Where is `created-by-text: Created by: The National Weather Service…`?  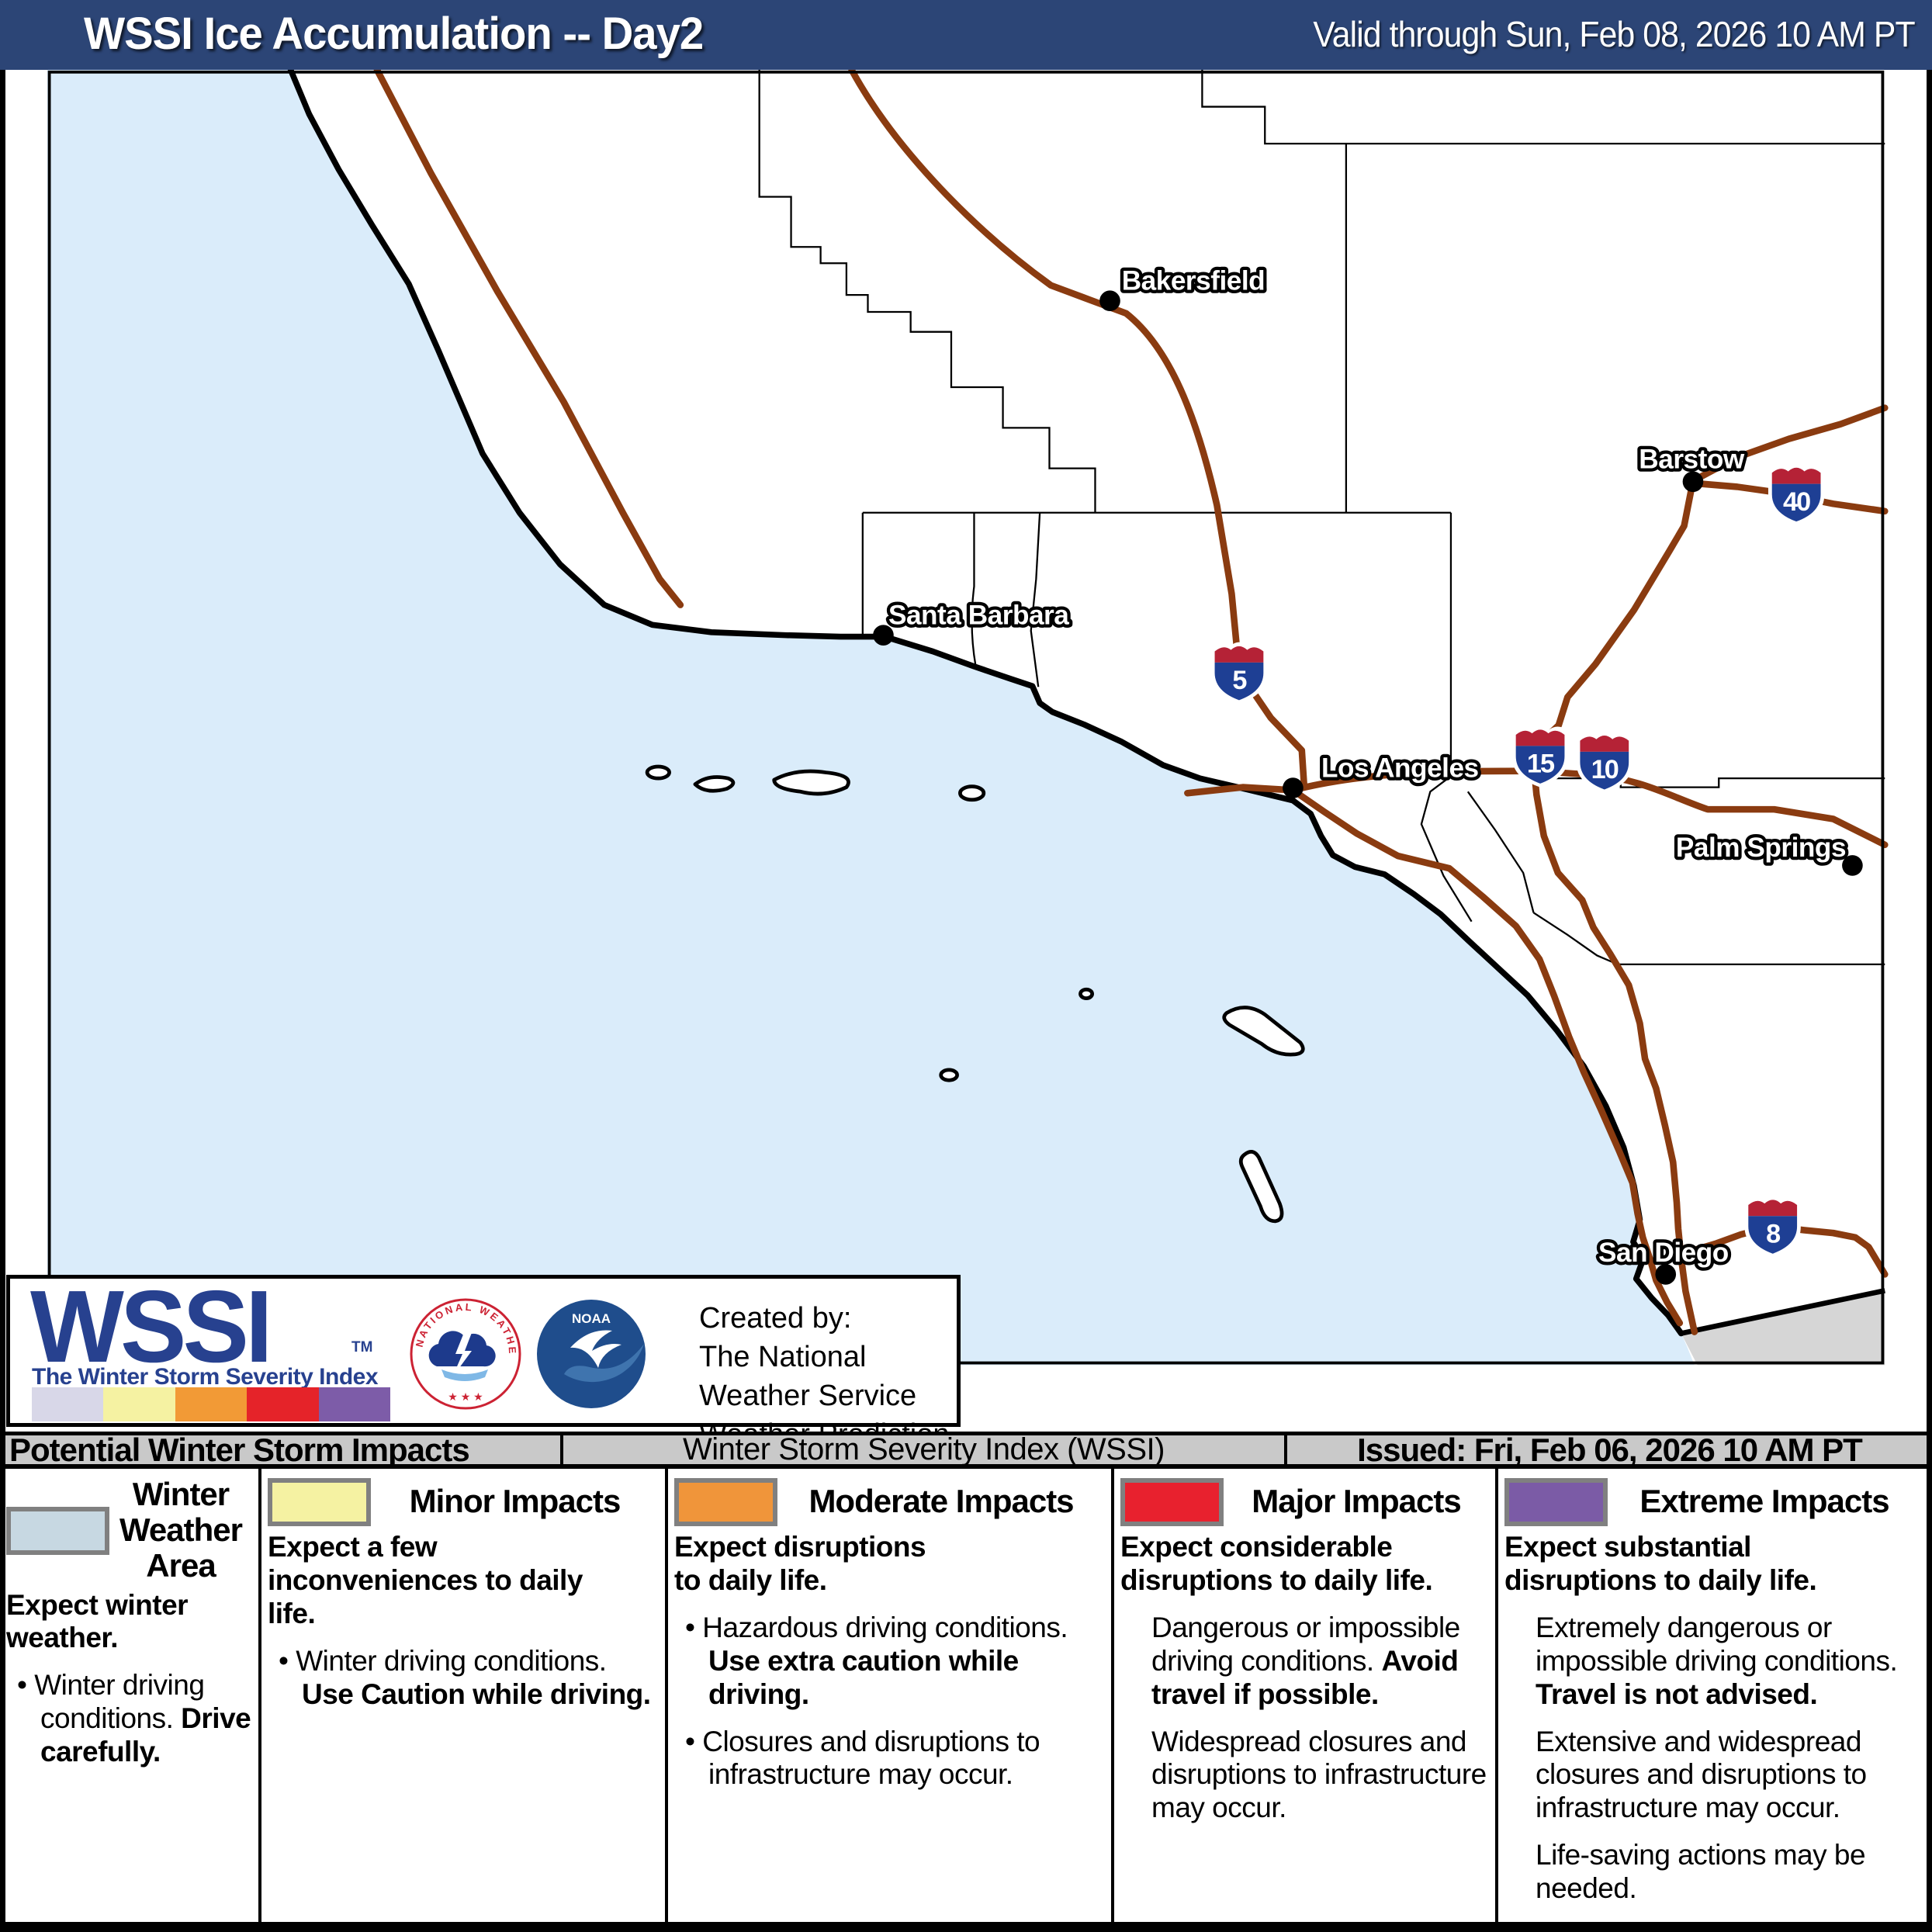
created-by-text: Created by: The National Weather Service… is located at coordinates (824, 1396).